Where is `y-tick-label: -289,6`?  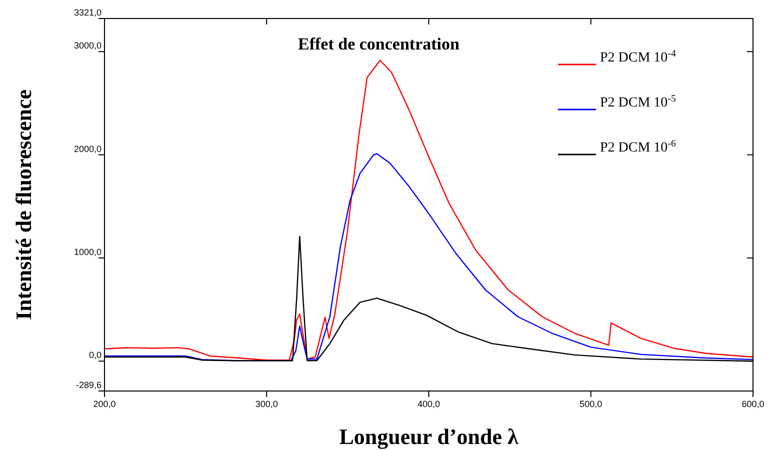 y-tick-label: -289,6 is located at coordinates (89, 385).